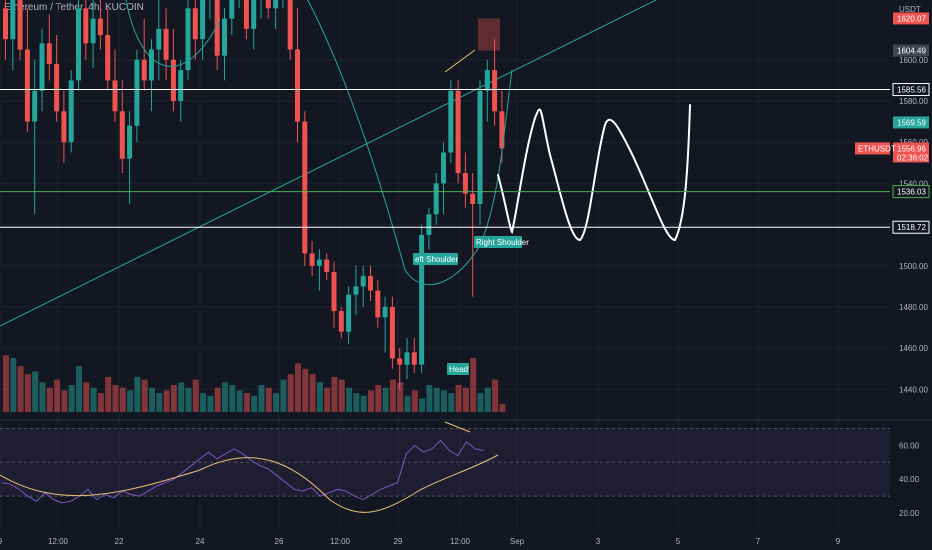 The width and height of the screenshot is (932, 550). Describe the element at coordinates (913, 157) in the screenshot. I see `price-label-sub: 02:36:02` at that location.